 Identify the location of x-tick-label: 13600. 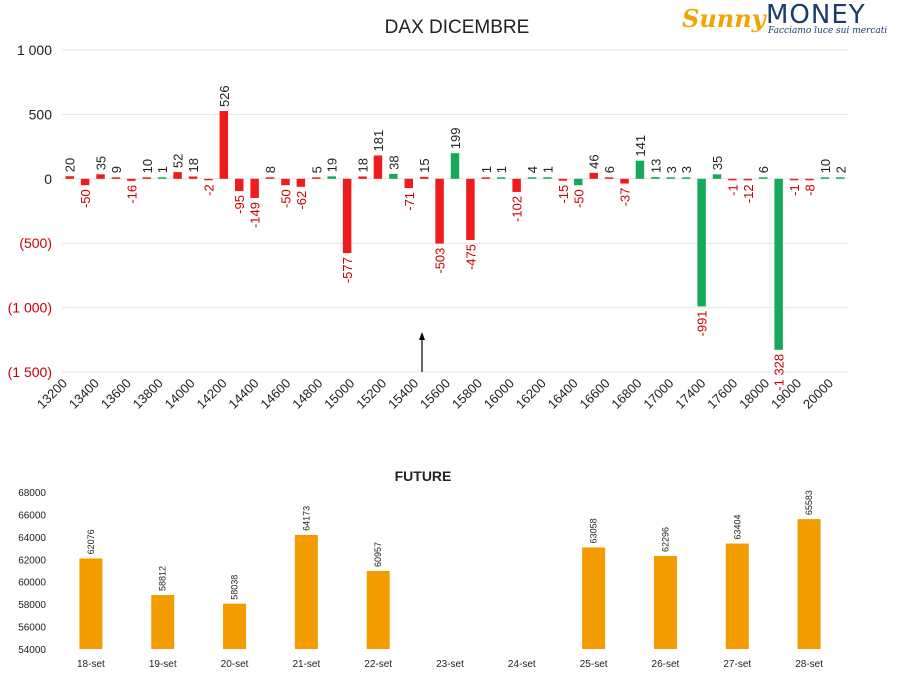
(116, 394).